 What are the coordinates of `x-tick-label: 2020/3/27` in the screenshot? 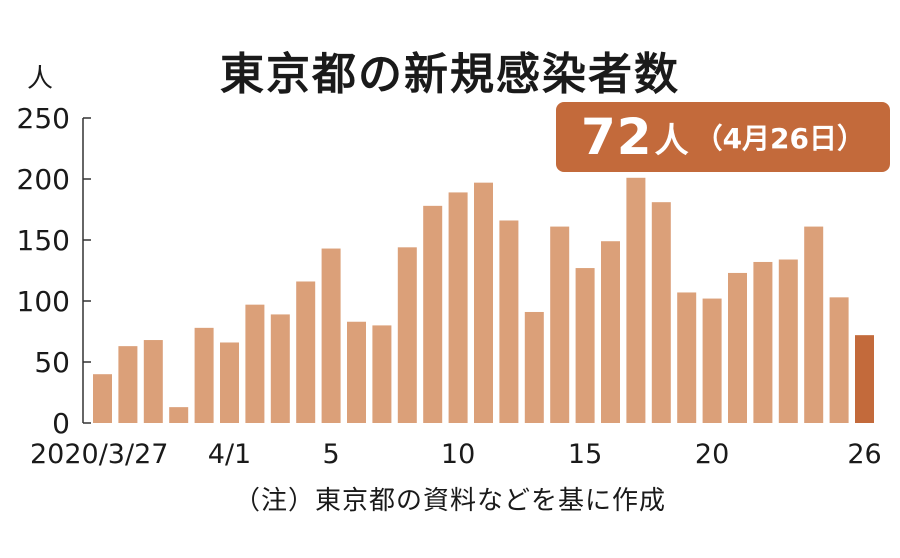 It's located at (99, 454).